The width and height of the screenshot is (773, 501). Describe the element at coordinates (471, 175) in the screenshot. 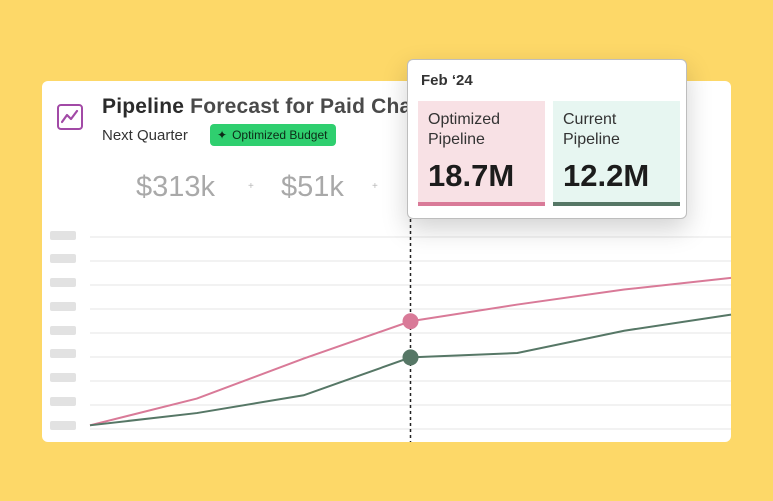

I see `optimized-pipeline-value: 18.7M` at that location.